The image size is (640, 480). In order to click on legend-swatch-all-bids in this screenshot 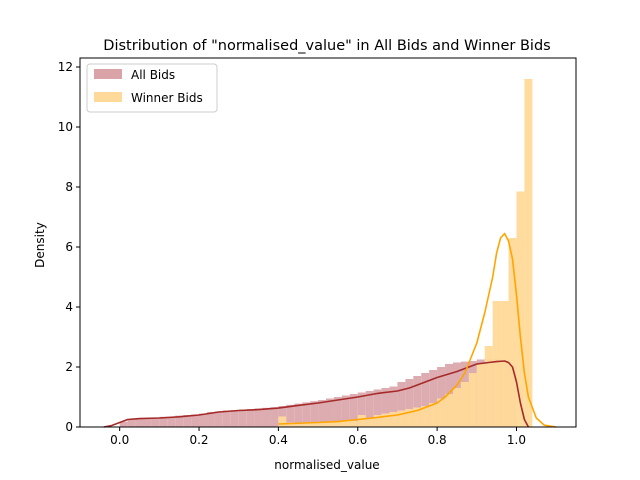, I will do `click(108, 74)`.